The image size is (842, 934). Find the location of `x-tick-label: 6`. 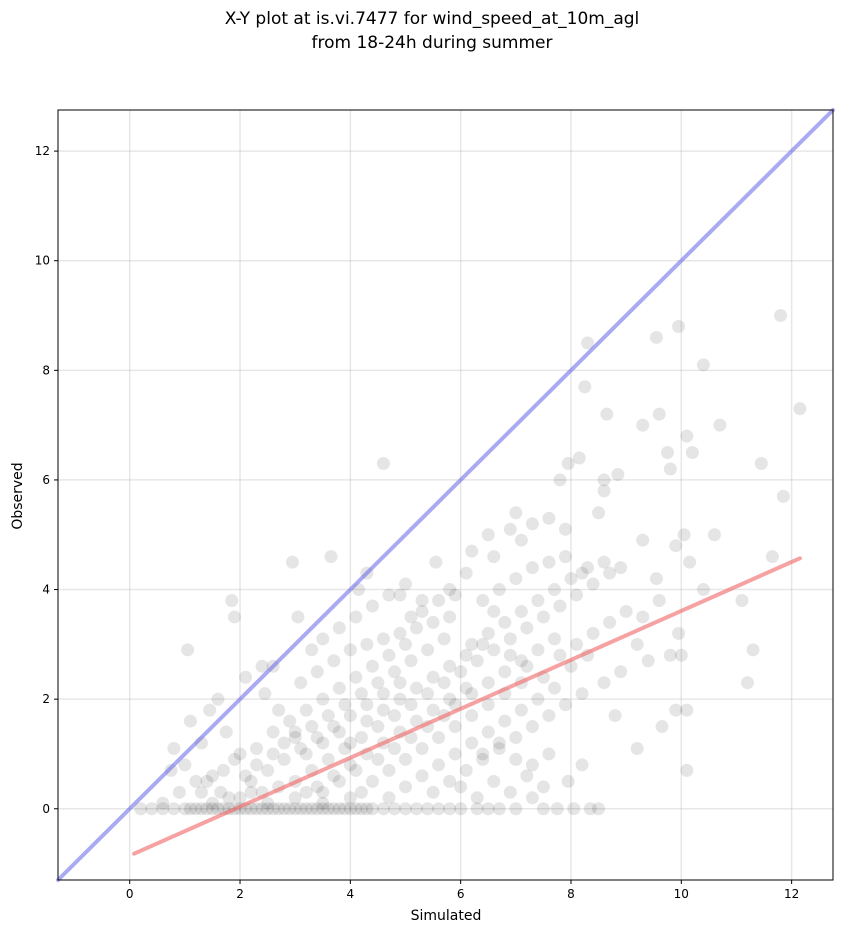

x-tick-label: 6 is located at coordinates (461, 894).